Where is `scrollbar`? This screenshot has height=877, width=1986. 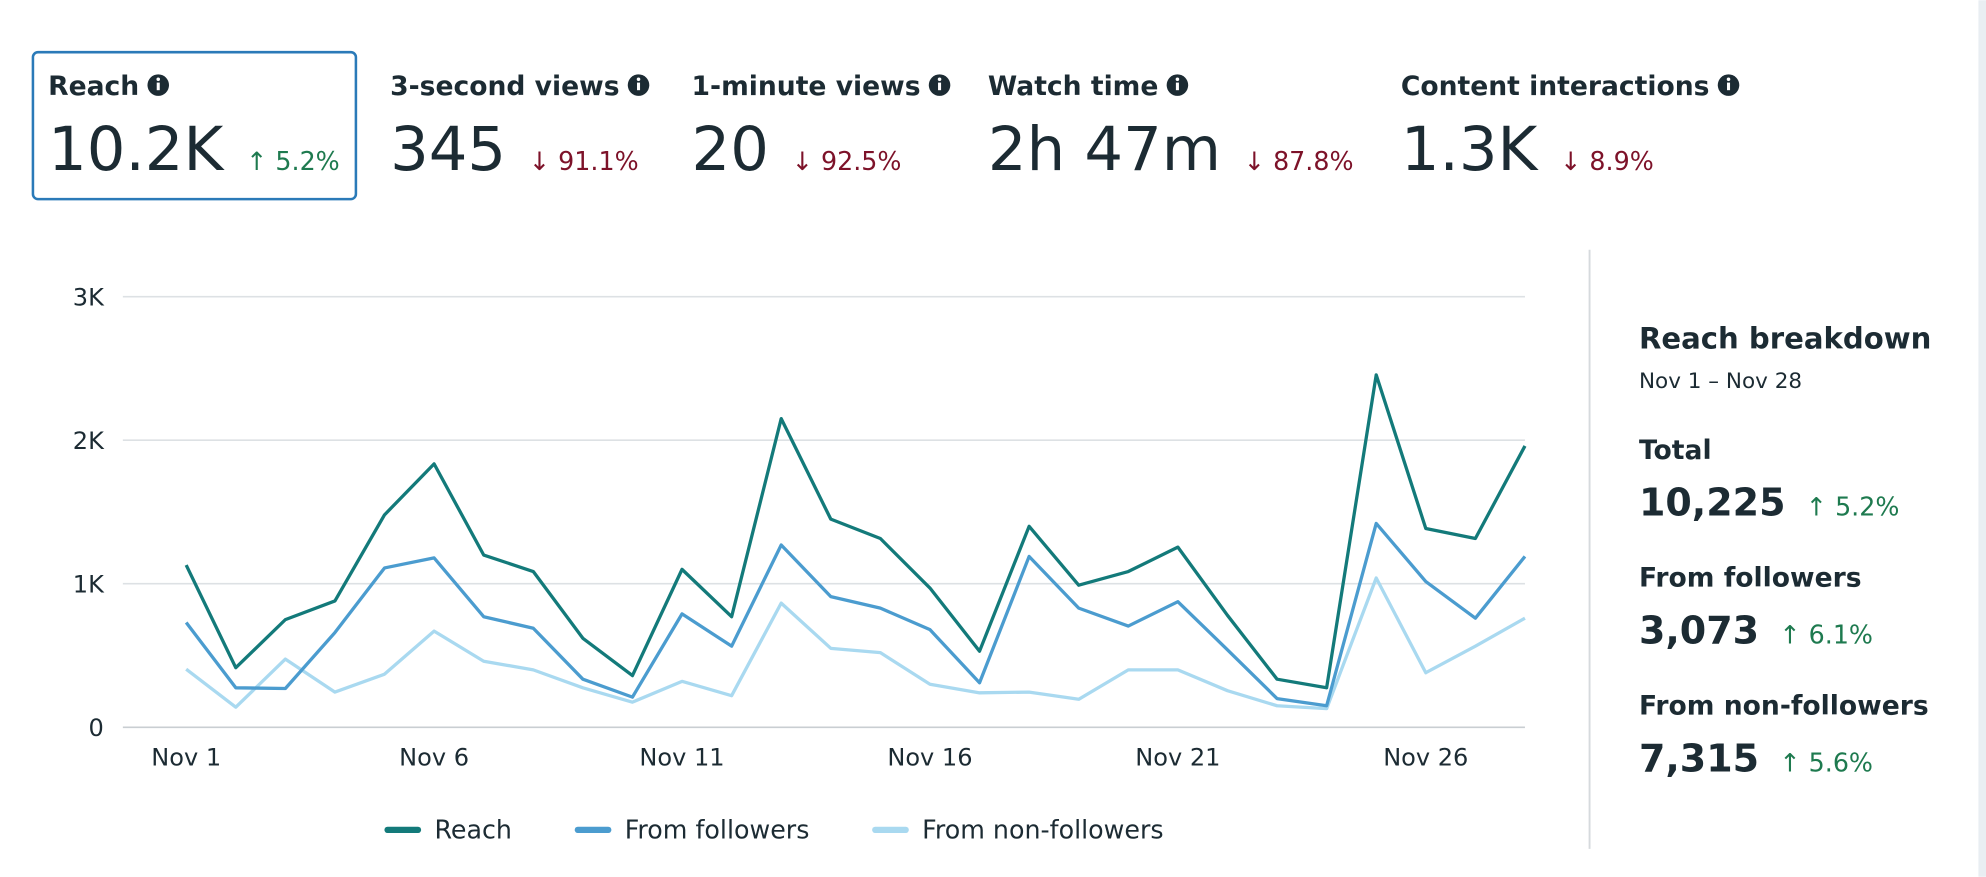
scrollbar is located at coordinates (1982, 438).